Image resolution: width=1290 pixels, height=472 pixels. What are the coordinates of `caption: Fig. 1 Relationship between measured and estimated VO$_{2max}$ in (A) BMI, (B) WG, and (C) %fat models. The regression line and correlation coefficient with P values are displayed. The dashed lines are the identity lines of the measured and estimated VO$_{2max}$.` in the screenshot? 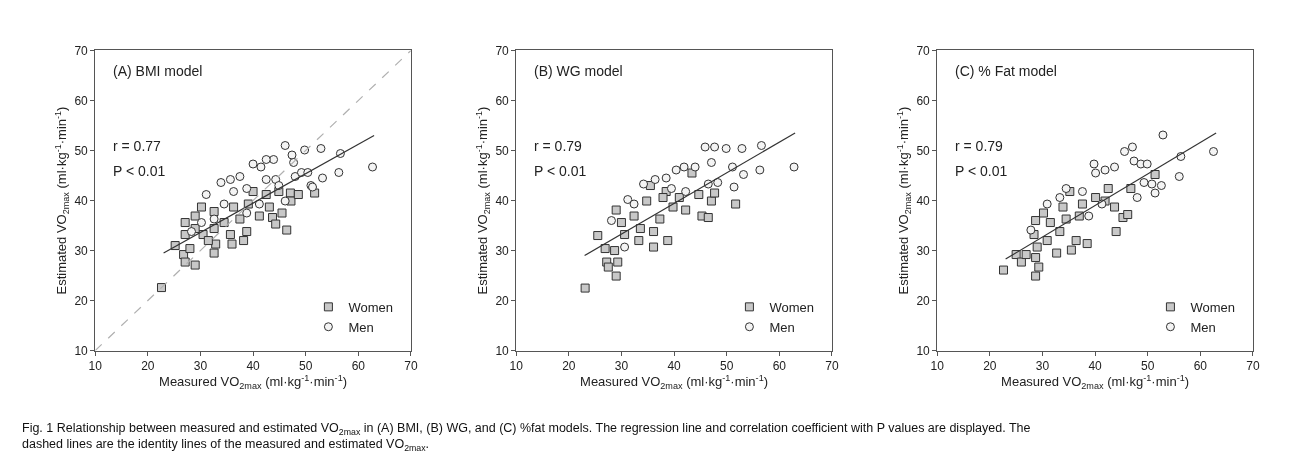 It's located at (526, 437).